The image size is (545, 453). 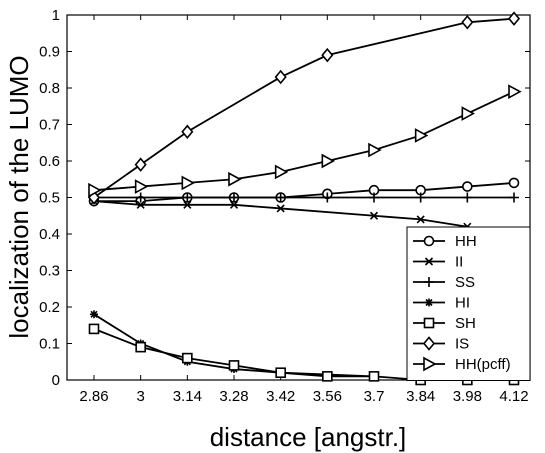 What do you see at coordinates (466, 241) in the screenshot?
I see `legend-label: HH` at bounding box center [466, 241].